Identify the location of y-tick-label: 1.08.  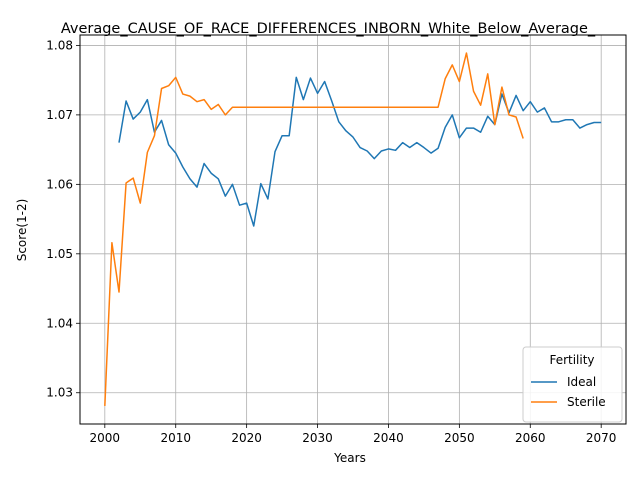
(59, 45).